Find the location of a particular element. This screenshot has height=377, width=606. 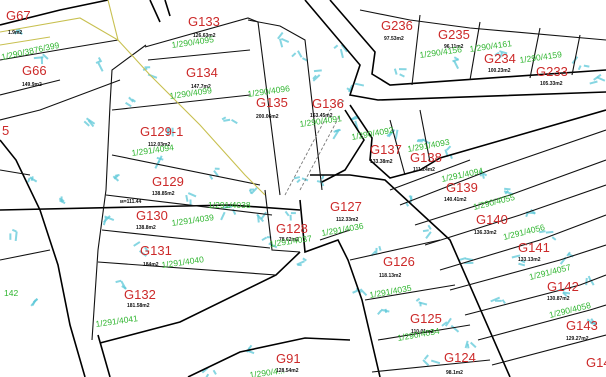

parcel-sheet-ref: 1/291/4039 is located at coordinates (193, 220).